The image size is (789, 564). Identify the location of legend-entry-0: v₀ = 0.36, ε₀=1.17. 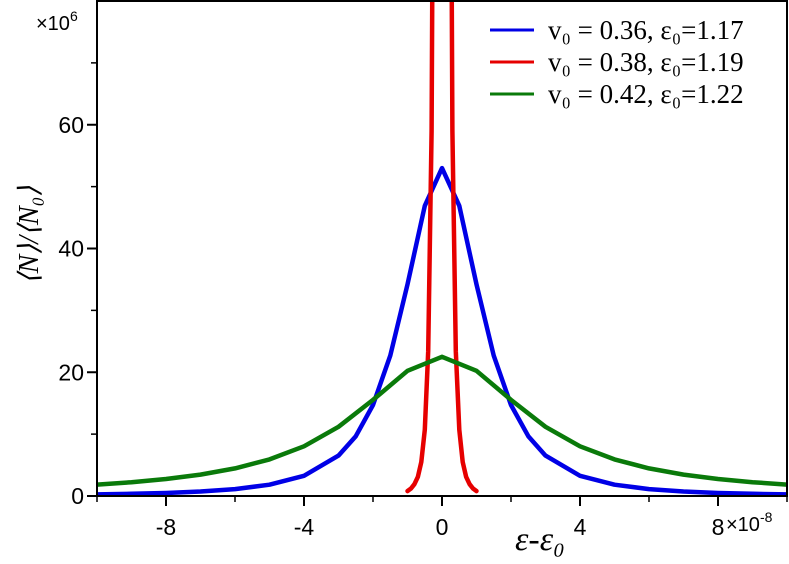
(617, 30).